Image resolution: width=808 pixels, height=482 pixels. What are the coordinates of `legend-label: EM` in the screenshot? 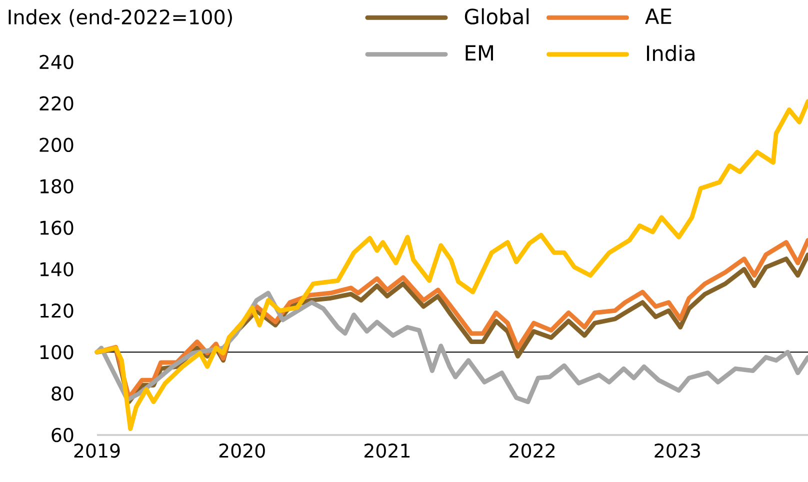 It's located at (479, 53).